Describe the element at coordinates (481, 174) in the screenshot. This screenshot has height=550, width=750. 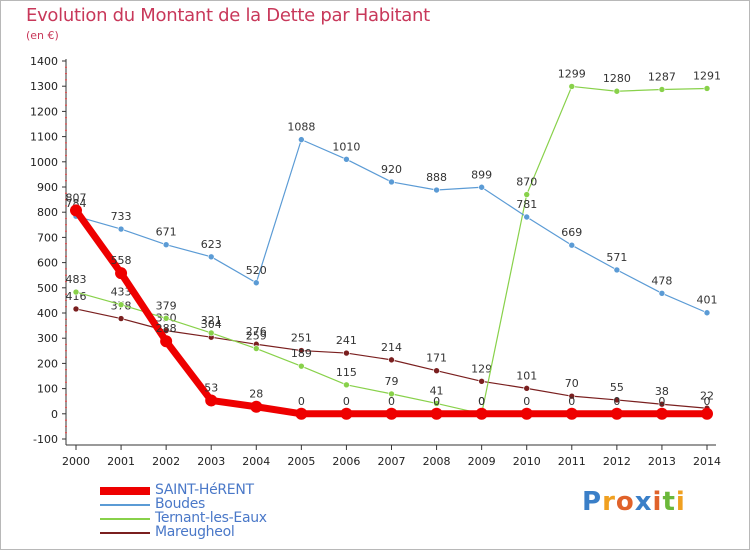
I see `data-label-boudes: 899` at that location.